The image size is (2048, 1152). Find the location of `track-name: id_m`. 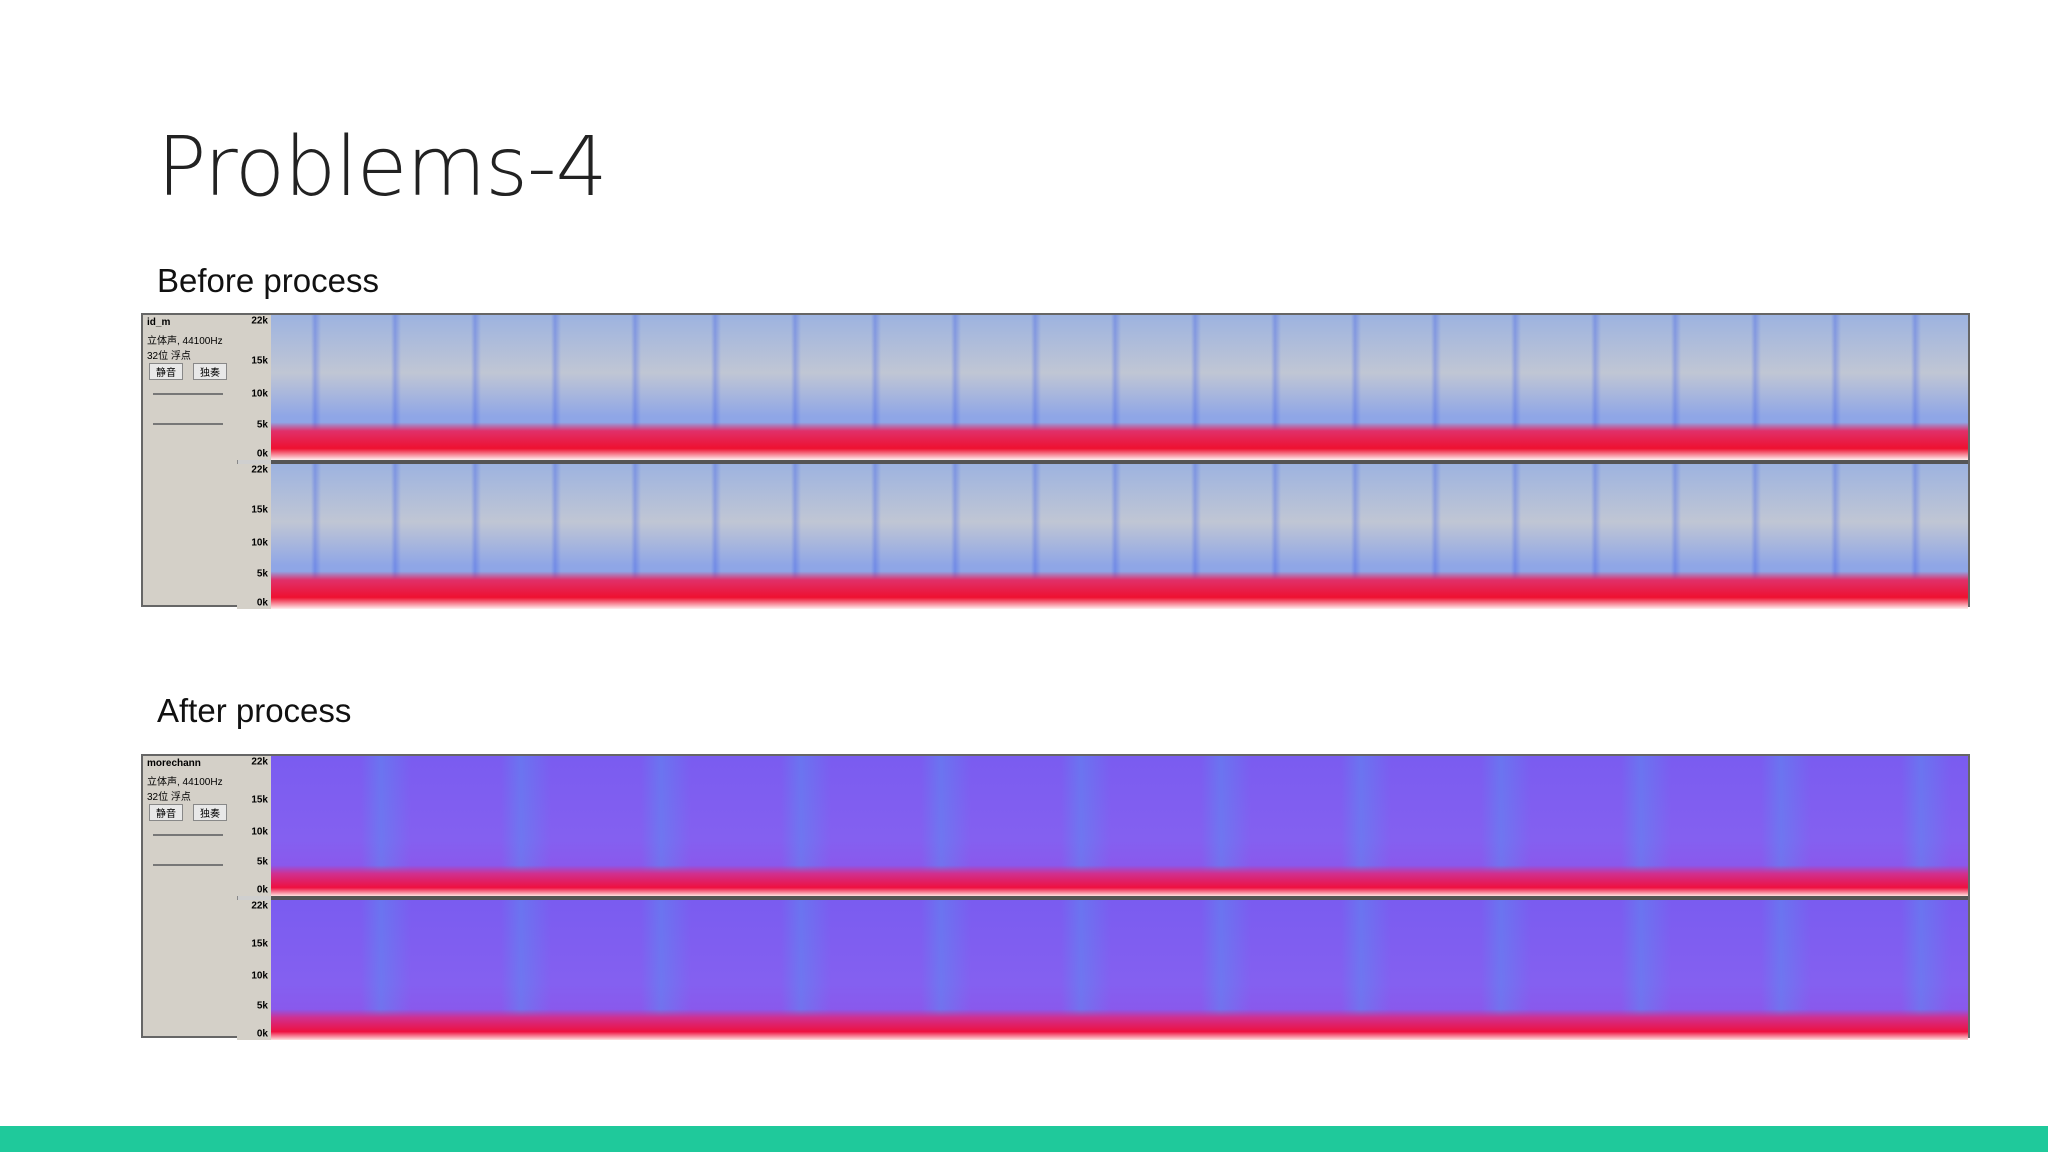

track-name: id_m is located at coordinates (159, 322).